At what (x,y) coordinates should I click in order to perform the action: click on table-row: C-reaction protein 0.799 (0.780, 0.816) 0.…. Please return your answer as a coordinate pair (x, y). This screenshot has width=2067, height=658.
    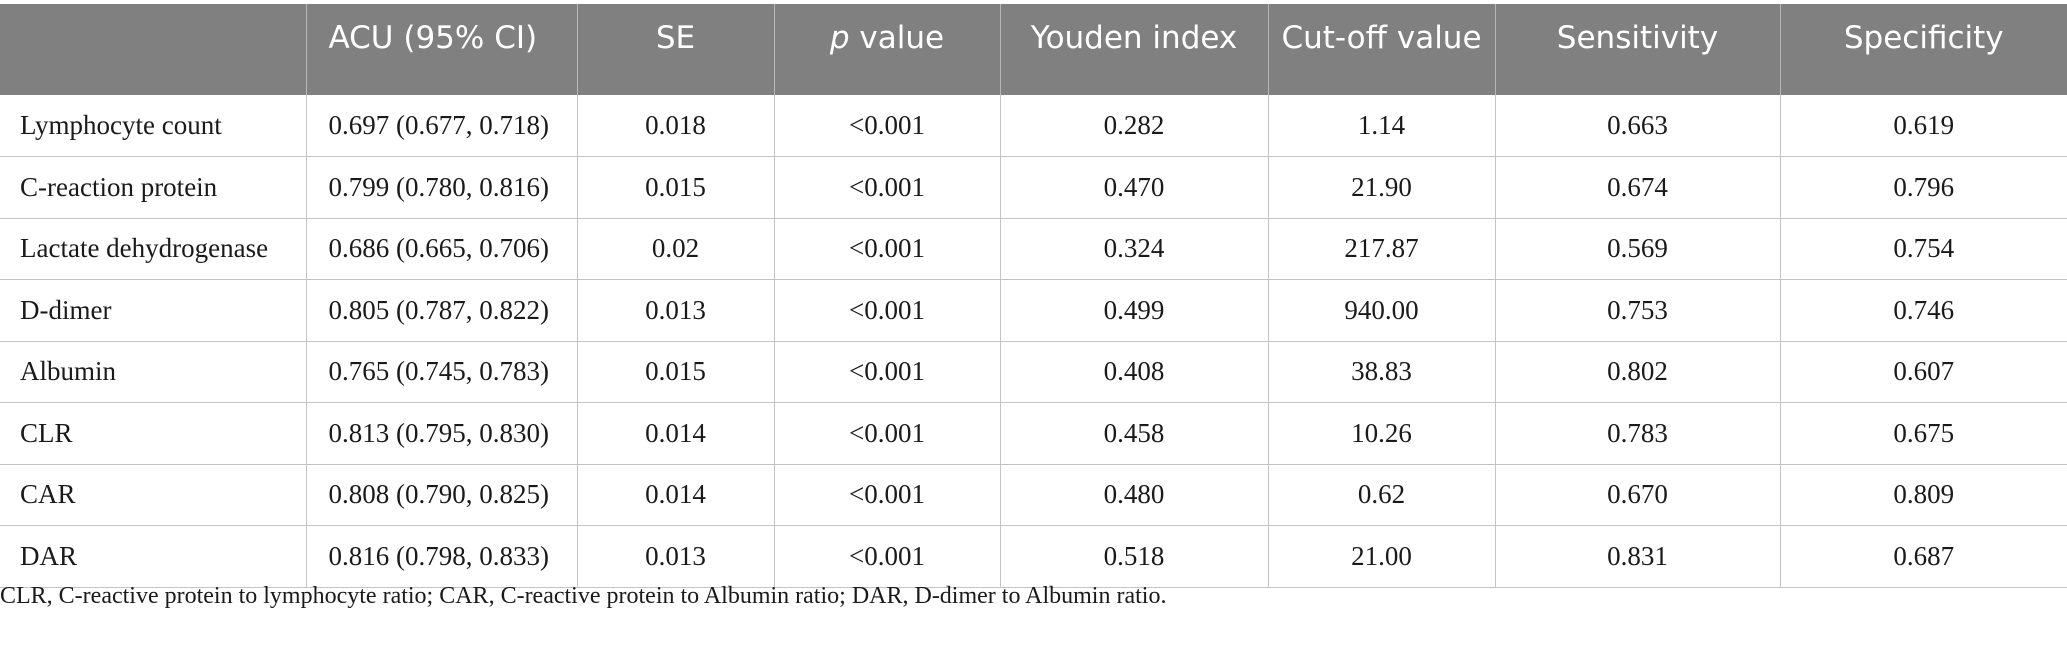
    Looking at the image, I should click on (1033, 187).